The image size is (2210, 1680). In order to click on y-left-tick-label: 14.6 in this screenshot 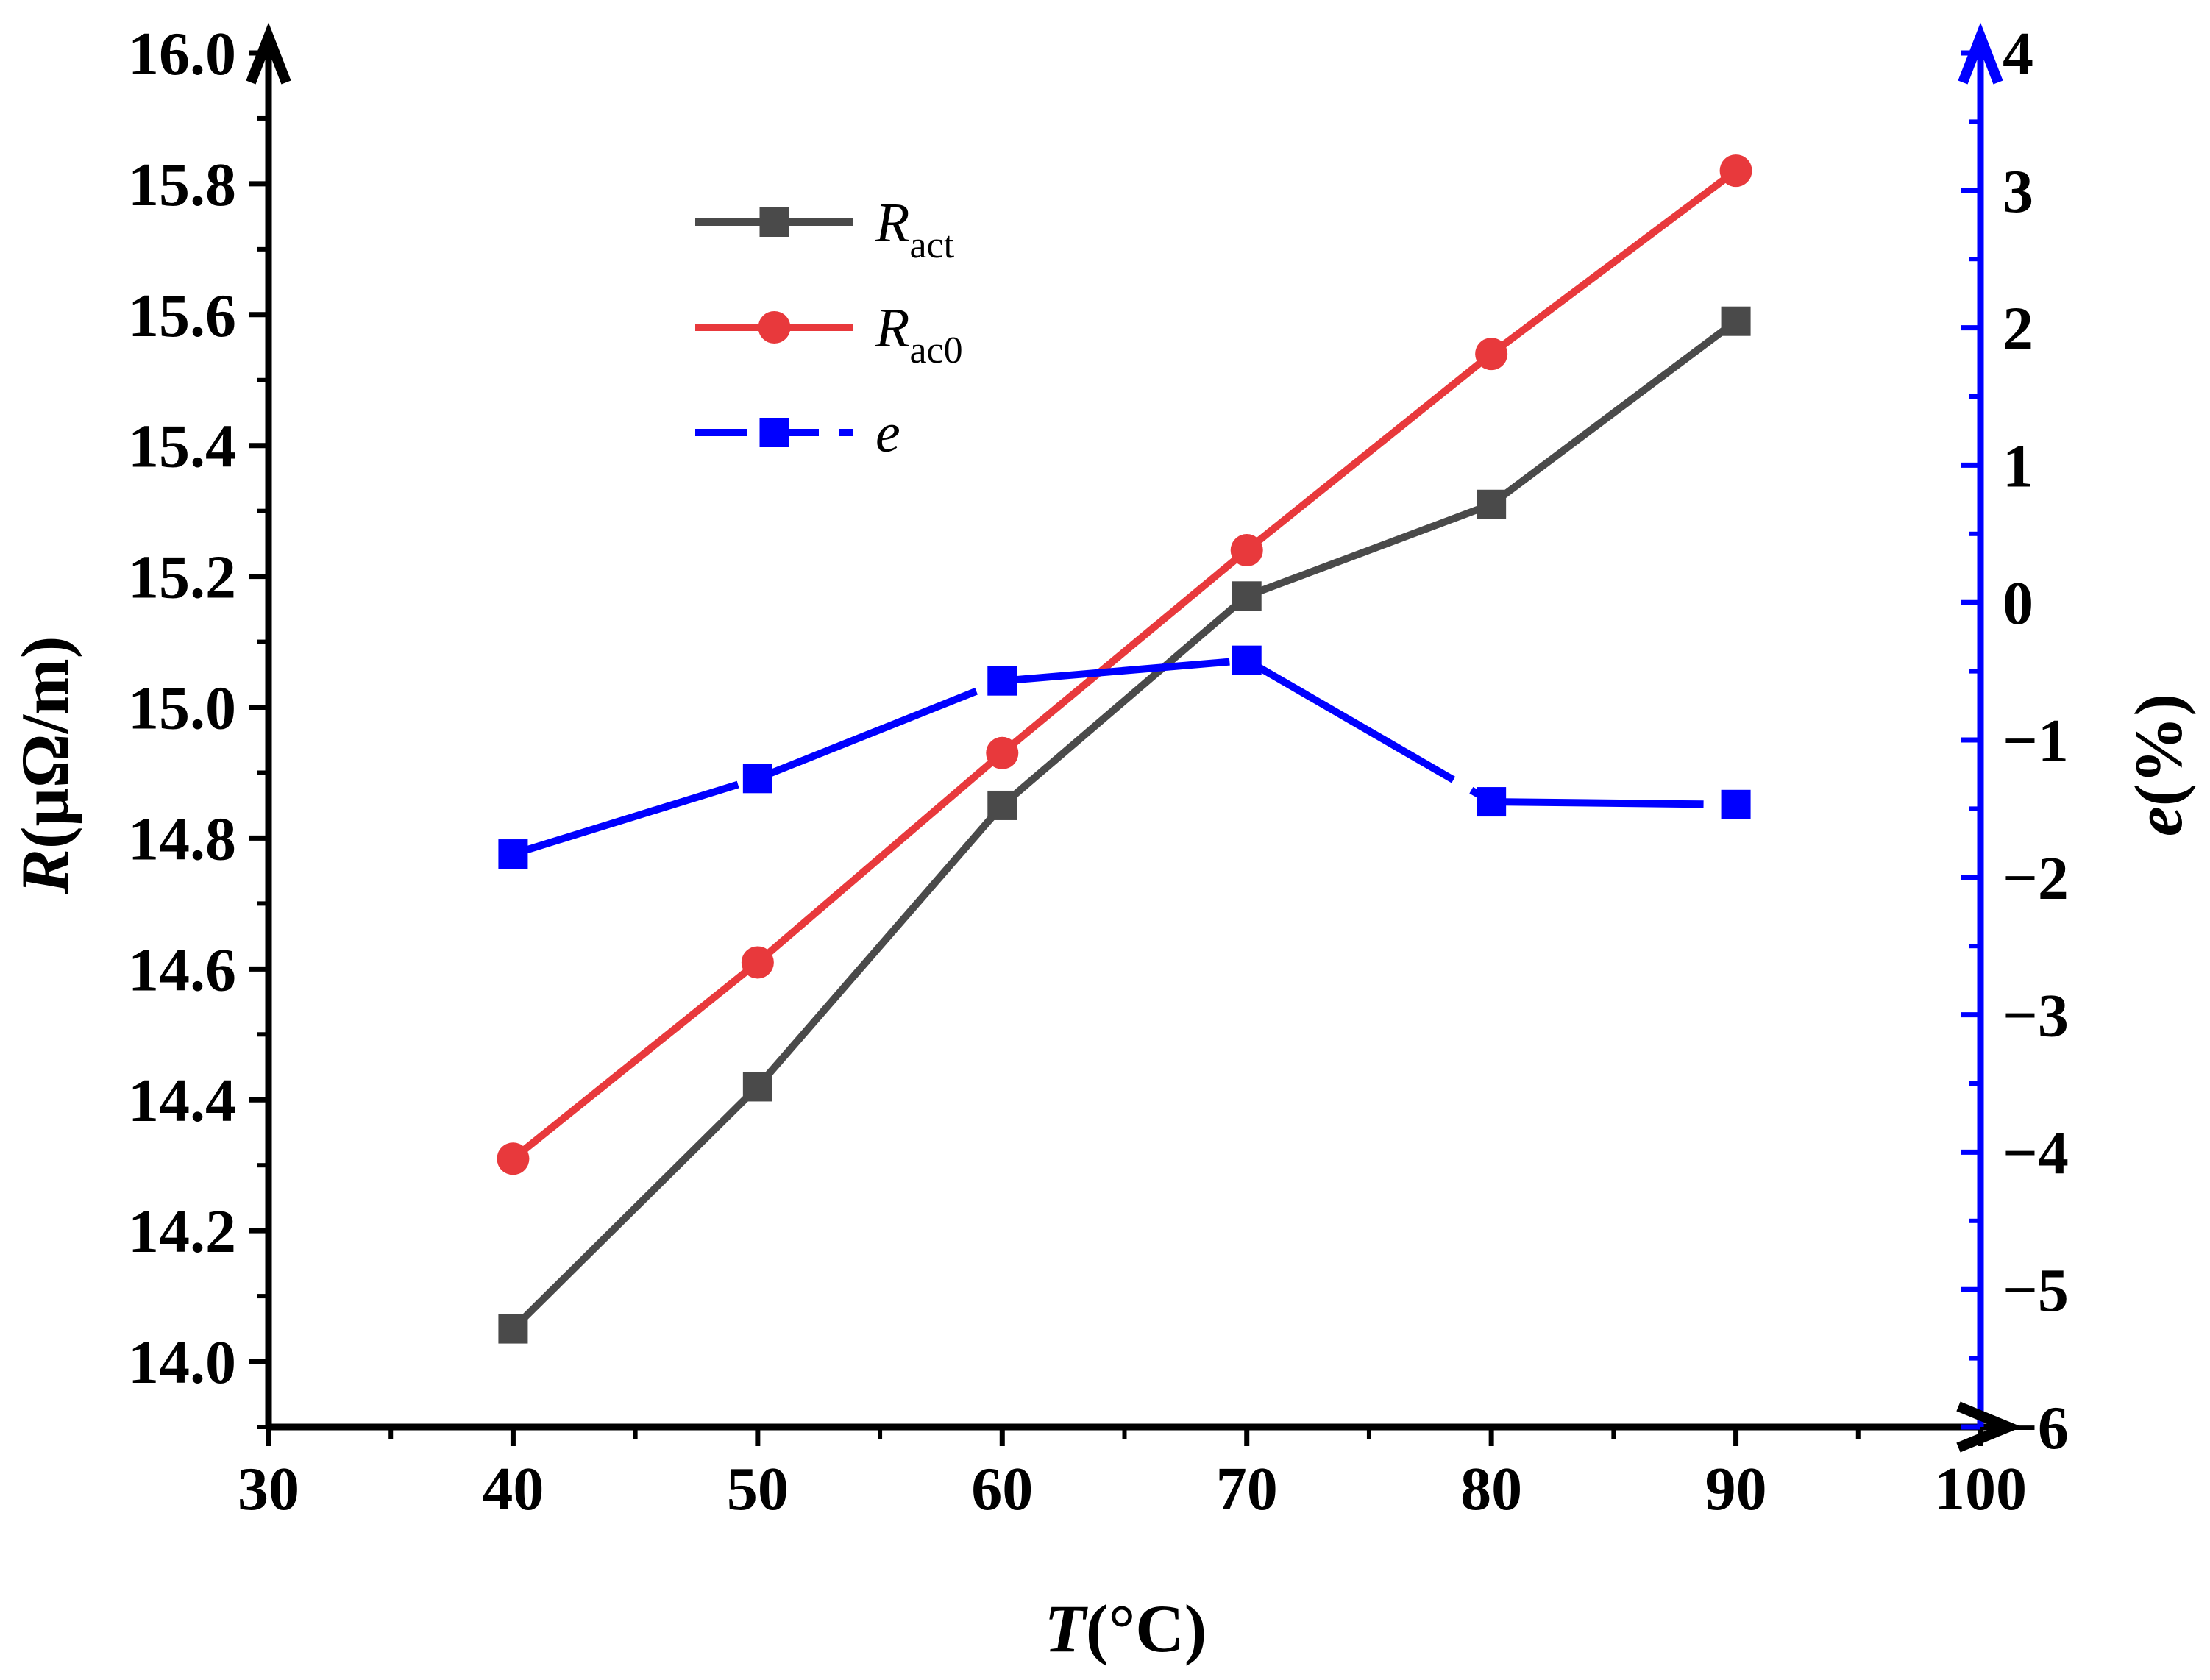, I will do `click(182, 970)`.